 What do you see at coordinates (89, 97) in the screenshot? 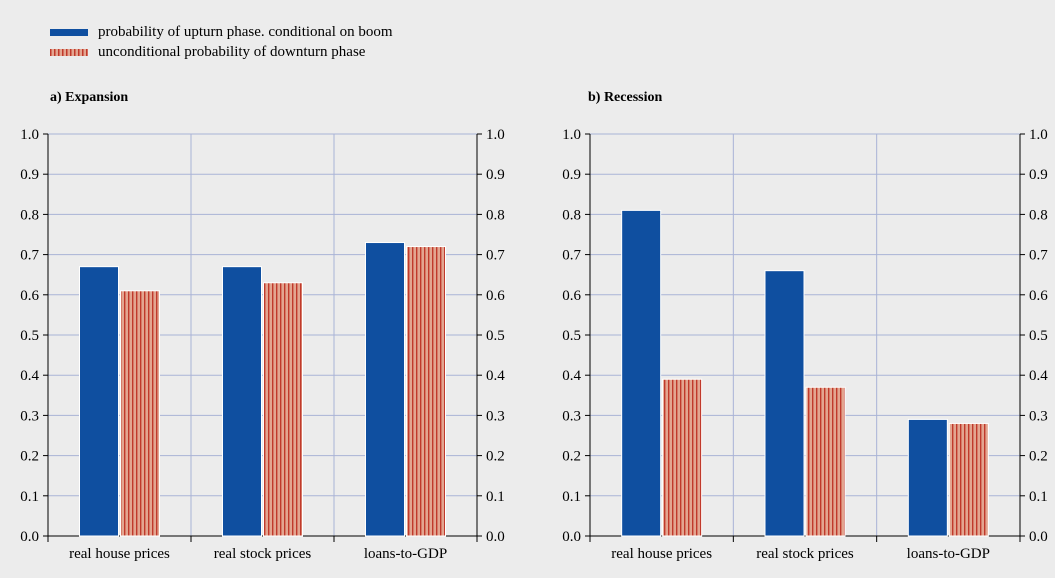
I see `panel-title-expansion: a) Expansion` at bounding box center [89, 97].